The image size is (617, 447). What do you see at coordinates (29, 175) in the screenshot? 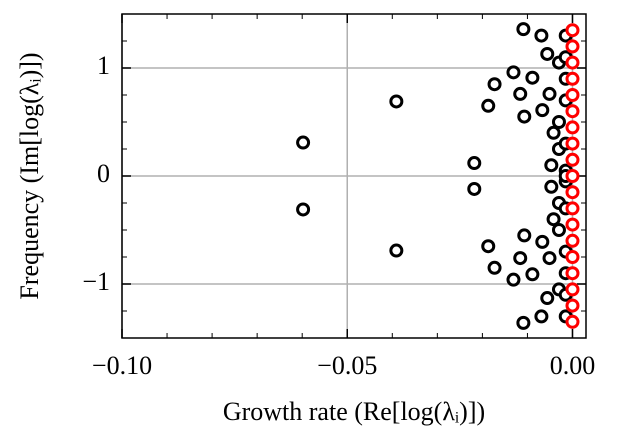
I see `y-axis-label: Frequency (Im[log(λᵢ)])` at bounding box center [29, 175].